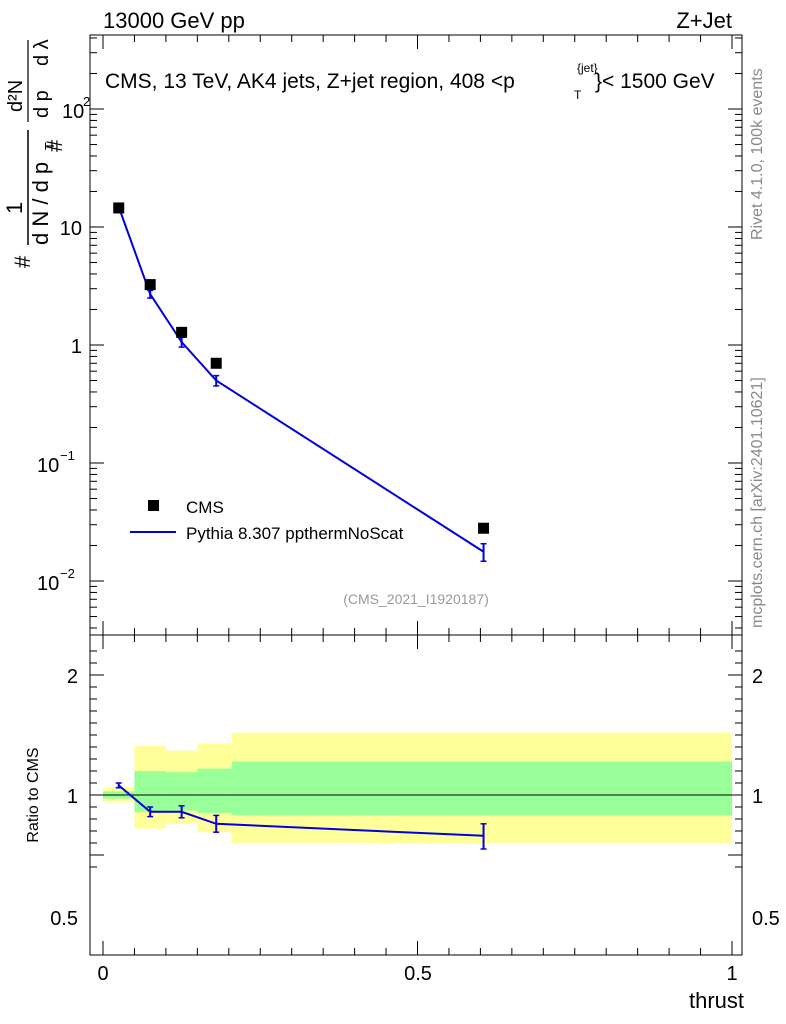 Image resolution: width=786 pixels, height=1024 pixels. I want to click on x-tick-labels: 0 0.5 1, so click(417, 974).